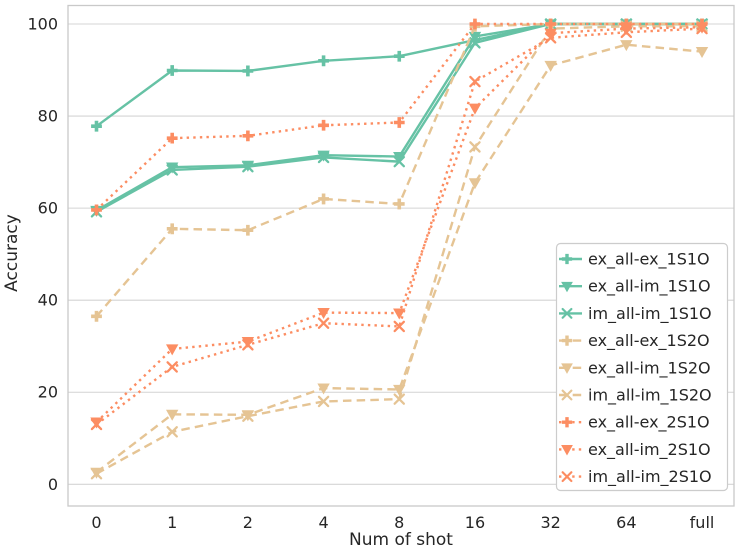 Image resolution: width=735 pixels, height=549 pixels. Describe the element at coordinates (649, 368) in the screenshot. I see `legend-label: ex_all-im_1S2O` at that location.